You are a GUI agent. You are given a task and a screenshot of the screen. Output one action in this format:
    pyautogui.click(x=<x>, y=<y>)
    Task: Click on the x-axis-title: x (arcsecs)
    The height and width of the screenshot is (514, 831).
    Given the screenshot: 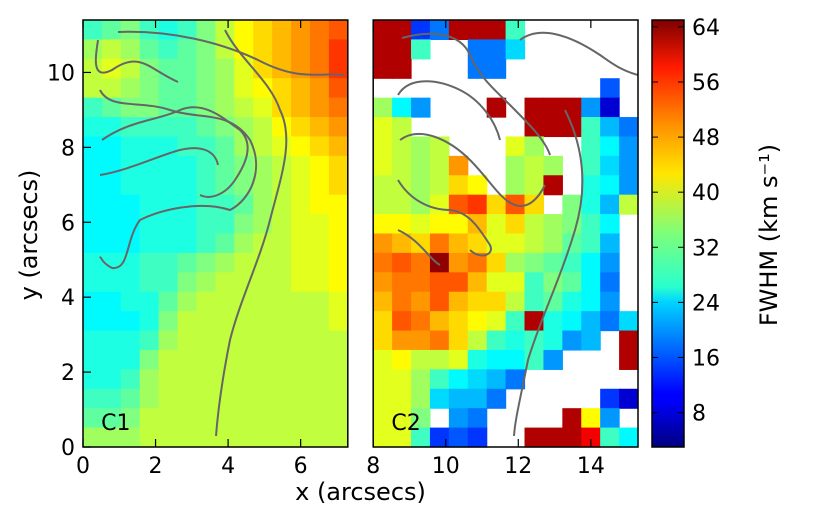 What is the action you would take?
    pyautogui.click(x=360, y=492)
    